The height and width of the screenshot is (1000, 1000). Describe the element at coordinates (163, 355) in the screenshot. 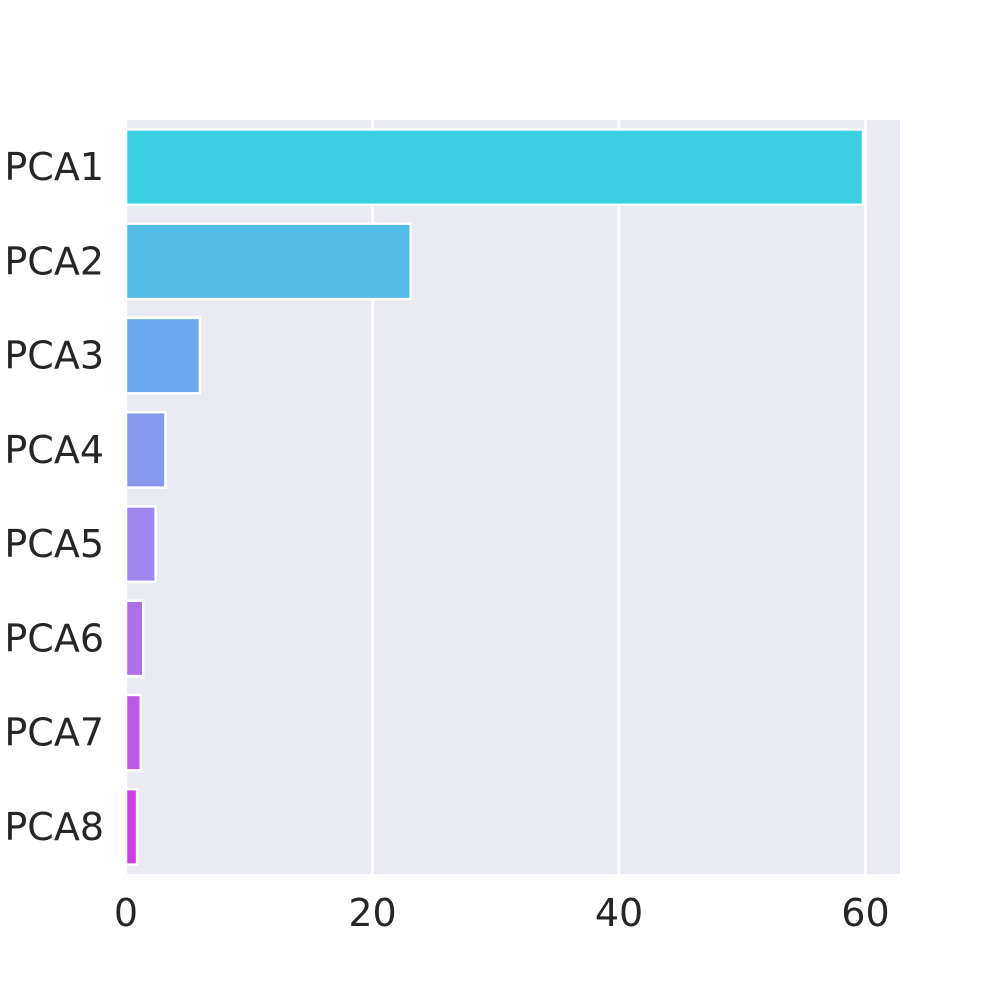

I see `bar-pca3` at that location.